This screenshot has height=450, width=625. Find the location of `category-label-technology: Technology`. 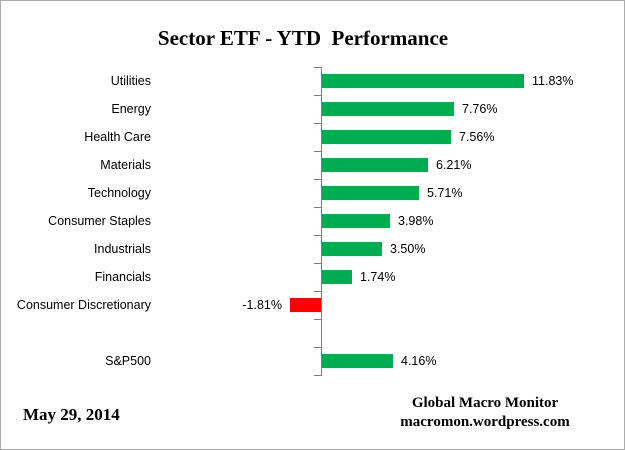

category-label-technology: Technology is located at coordinates (119, 193).